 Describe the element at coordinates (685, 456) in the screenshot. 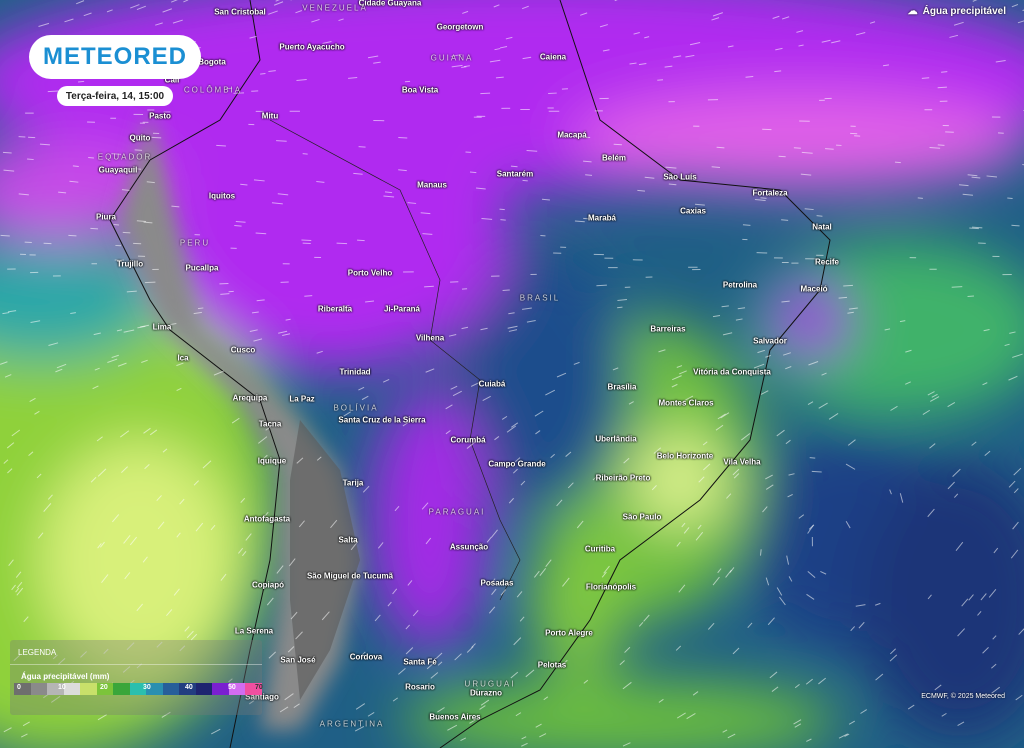

I see `city-label: Belo Horizonte` at that location.